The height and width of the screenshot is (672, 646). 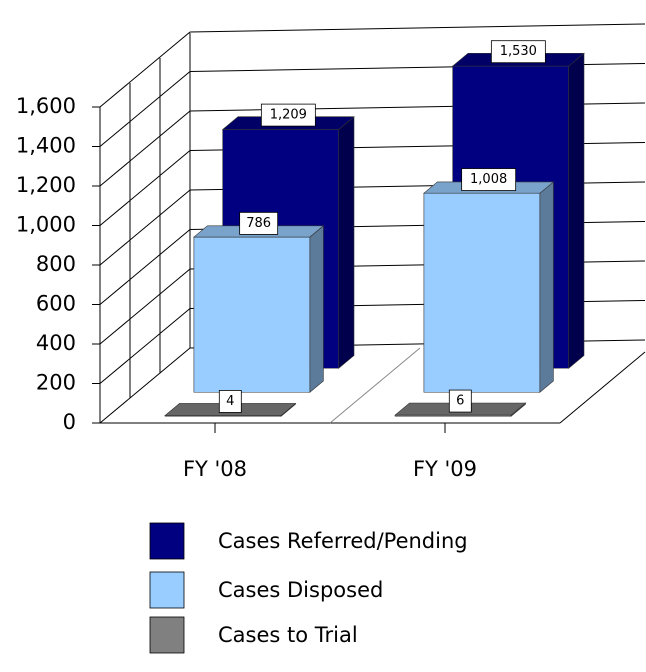 I want to click on legend-label: Cases Disposed, so click(x=300, y=590).